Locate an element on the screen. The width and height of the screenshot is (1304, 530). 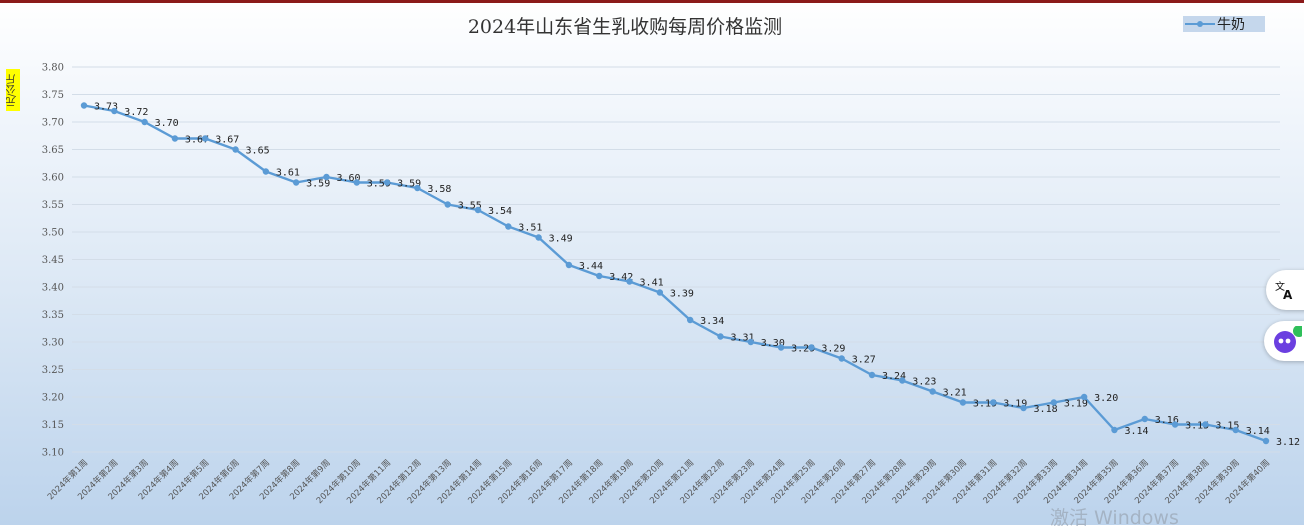
y-tick-label: 3.45 is located at coordinates (53, 260).